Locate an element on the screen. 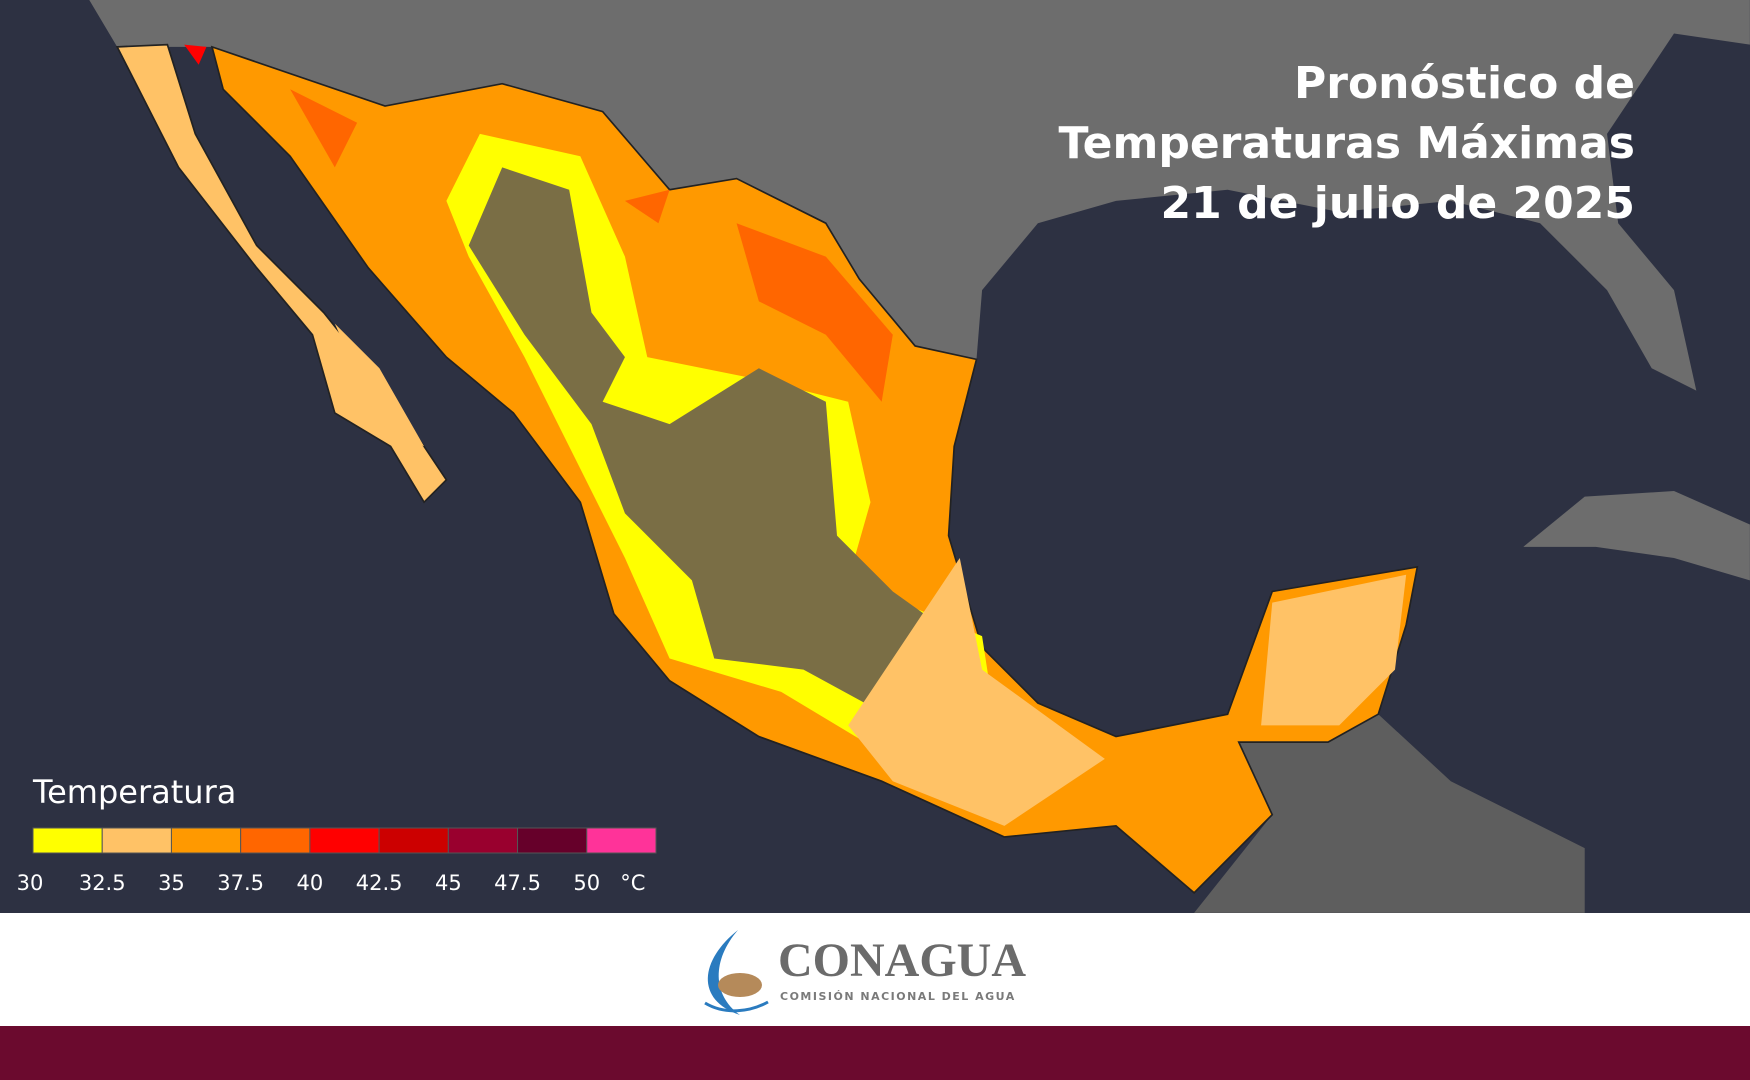 This screenshot has width=1750, height=1080. legend-tick-label: 47.5 is located at coordinates (517, 883).